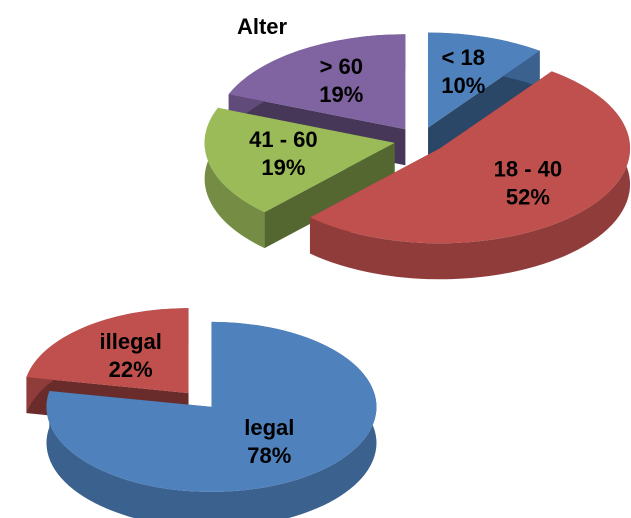 The width and height of the screenshot is (631, 518). I want to click on slice: 41 - 60 19%, so click(299, 178).